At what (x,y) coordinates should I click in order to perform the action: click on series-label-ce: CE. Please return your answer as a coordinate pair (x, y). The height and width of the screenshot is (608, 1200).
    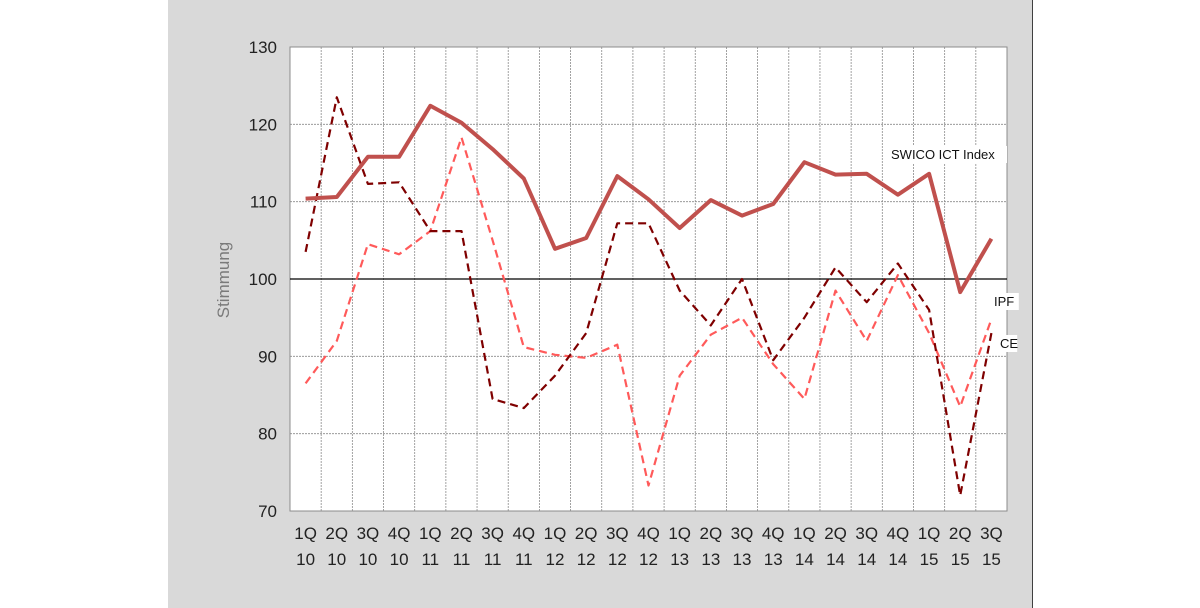
    Looking at the image, I should click on (1009, 343).